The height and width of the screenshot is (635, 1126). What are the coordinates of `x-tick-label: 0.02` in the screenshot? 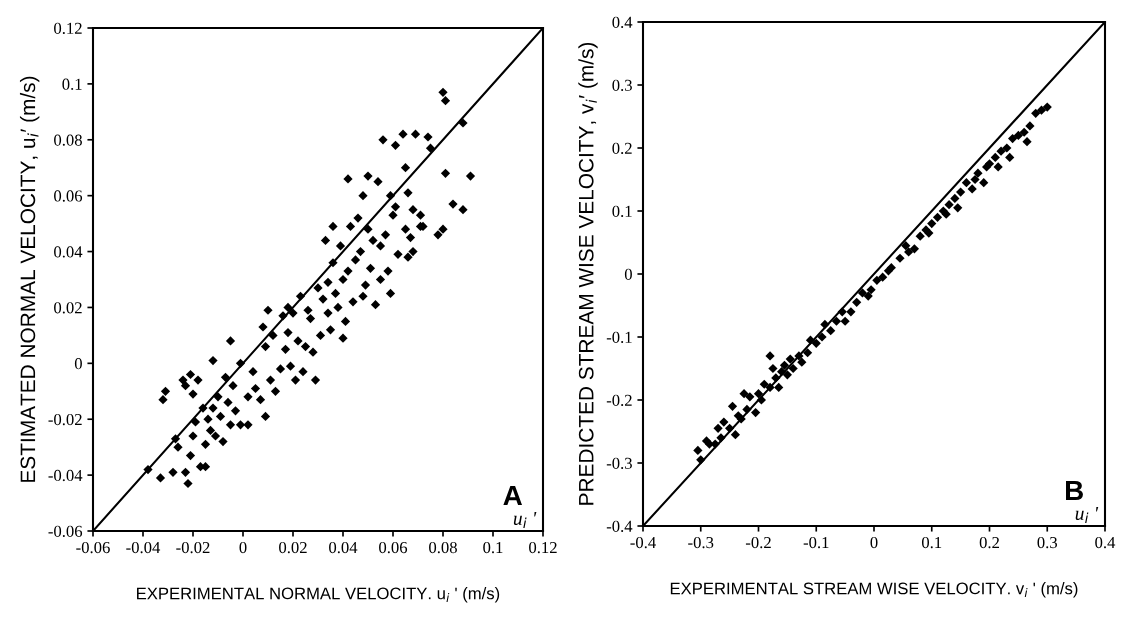 It's located at (293, 547).